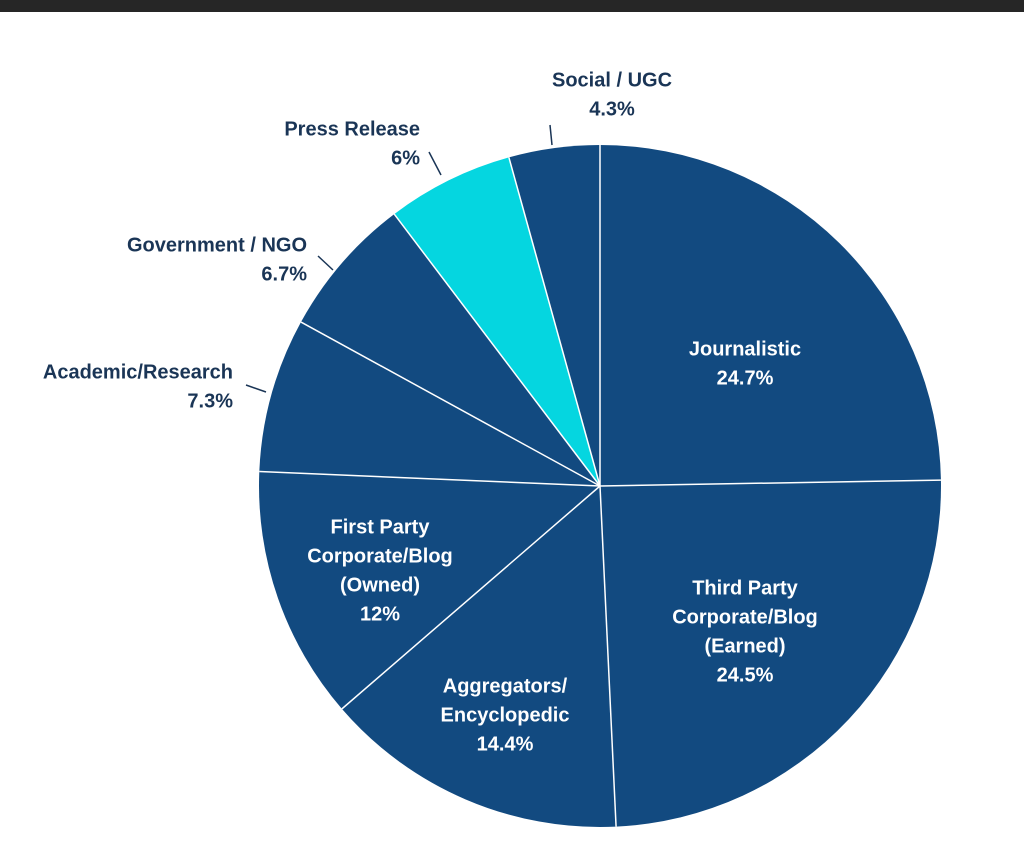  What do you see at coordinates (435, 163) in the screenshot?
I see `leader-line-press-release` at bounding box center [435, 163].